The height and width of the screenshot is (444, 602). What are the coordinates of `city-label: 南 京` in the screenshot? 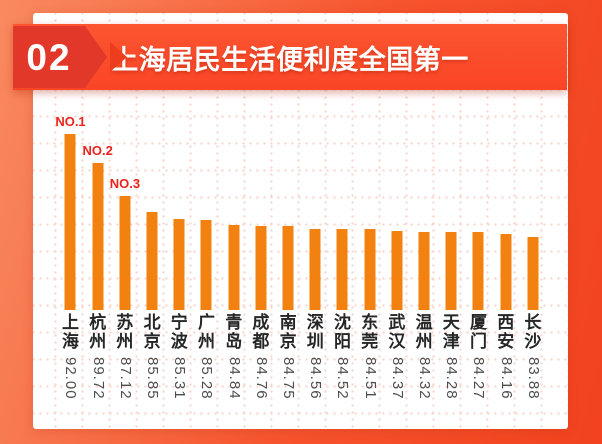 It's located at (288, 332).